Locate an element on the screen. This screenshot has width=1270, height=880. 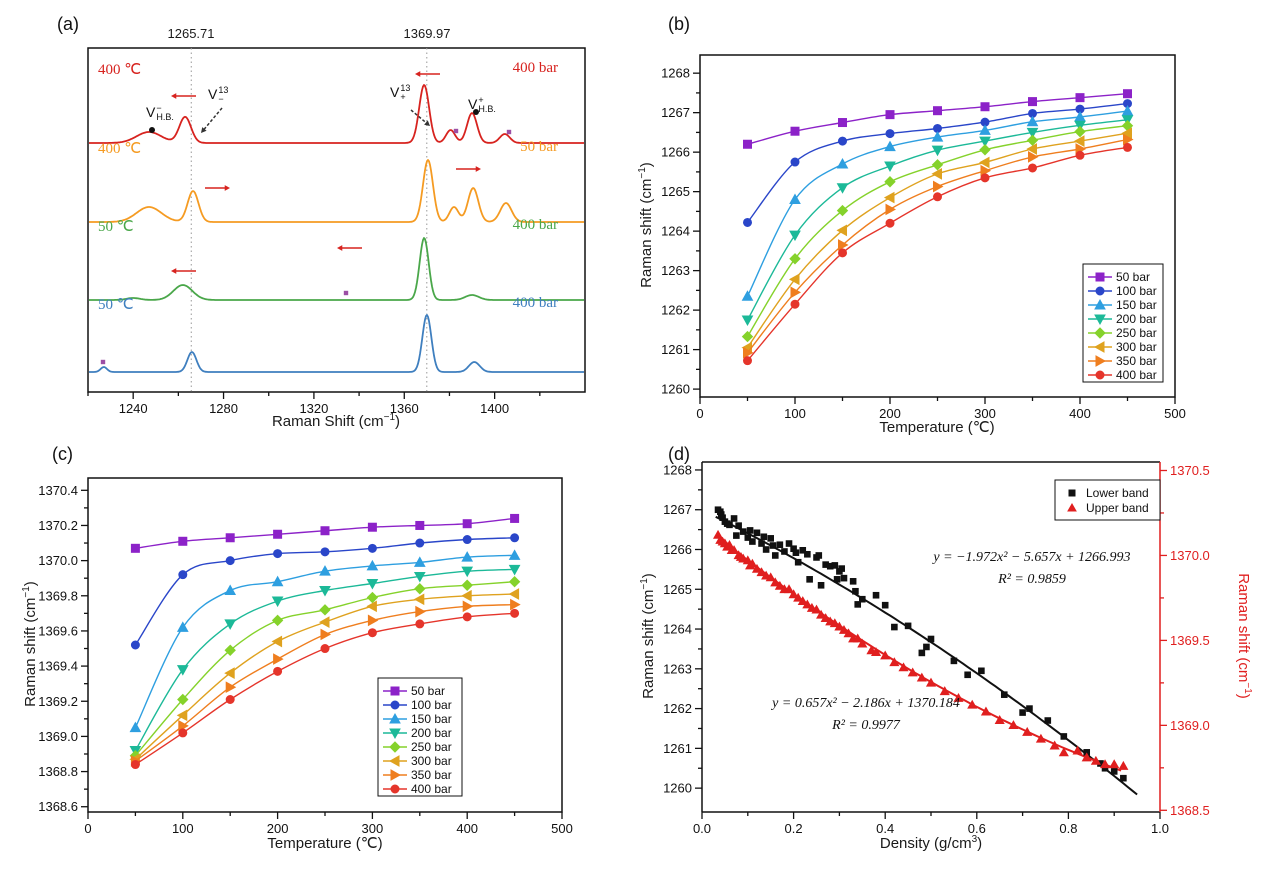
svg-text: 0.2 is located at coordinates (794, 828).